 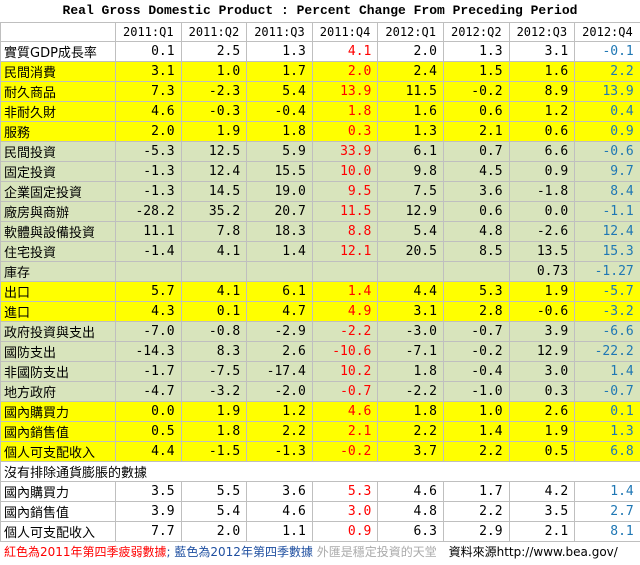 I want to click on table-cell: -14.3, so click(x=148, y=352).